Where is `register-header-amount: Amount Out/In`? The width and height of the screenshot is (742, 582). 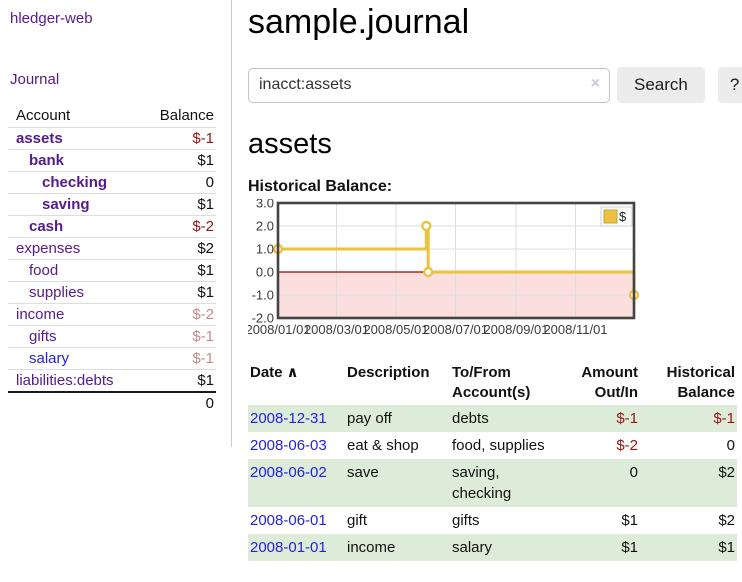 register-header-amount: Amount Out/In is located at coordinates (609, 382).